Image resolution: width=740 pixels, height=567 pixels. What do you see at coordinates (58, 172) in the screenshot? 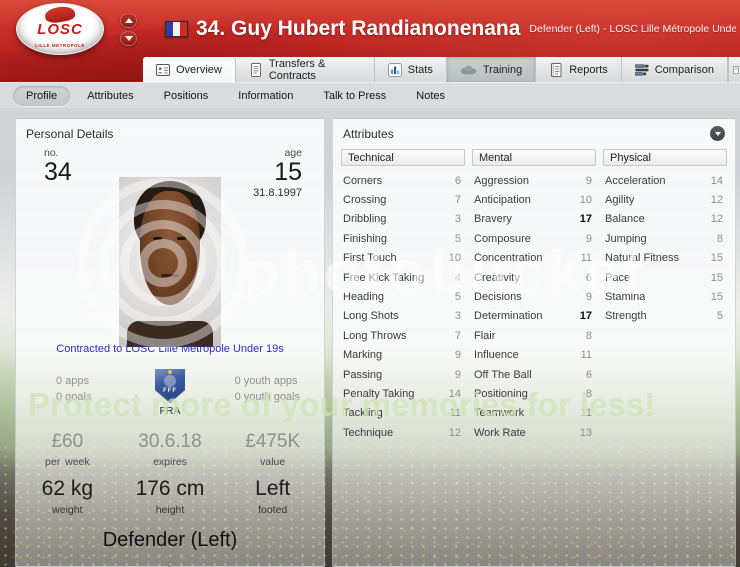
I see `shirt-number-value: 34` at bounding box center [58, 172].